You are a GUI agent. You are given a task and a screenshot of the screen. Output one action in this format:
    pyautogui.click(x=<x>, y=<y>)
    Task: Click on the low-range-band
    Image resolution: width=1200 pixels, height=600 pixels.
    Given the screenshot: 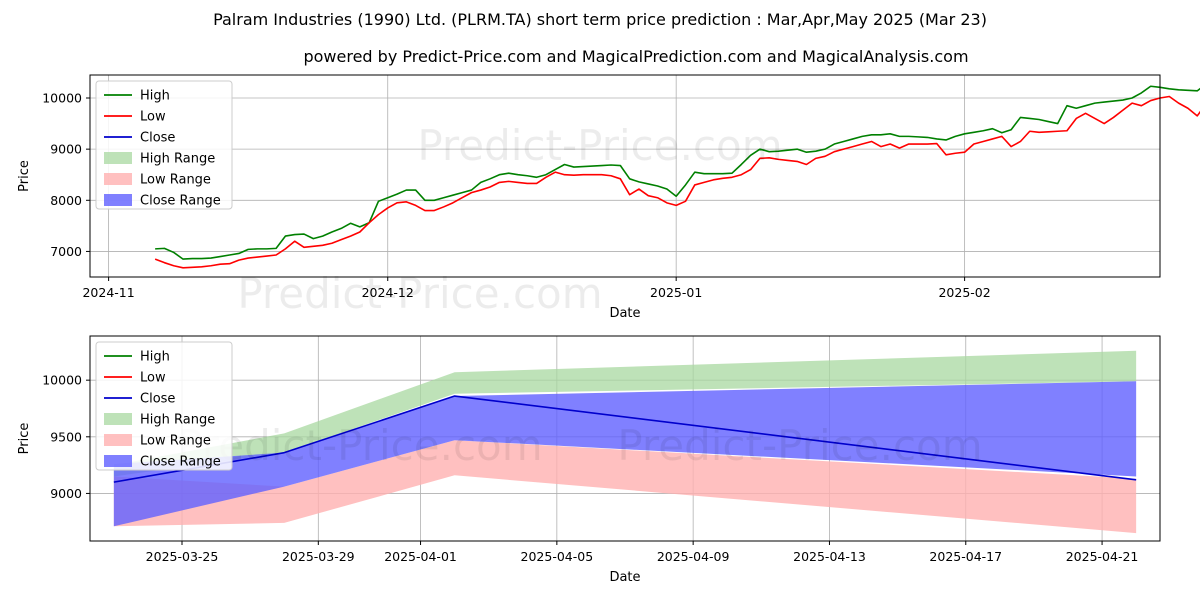 What is the action you would take?
    pyautogui.click(x=625, y=487)
    